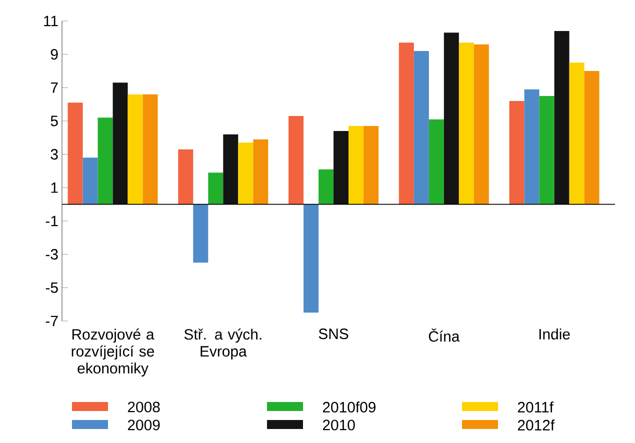  Describe the element at coordinates (52, 221) in the screenshot. I see `y-tick-label: -1` at that location.